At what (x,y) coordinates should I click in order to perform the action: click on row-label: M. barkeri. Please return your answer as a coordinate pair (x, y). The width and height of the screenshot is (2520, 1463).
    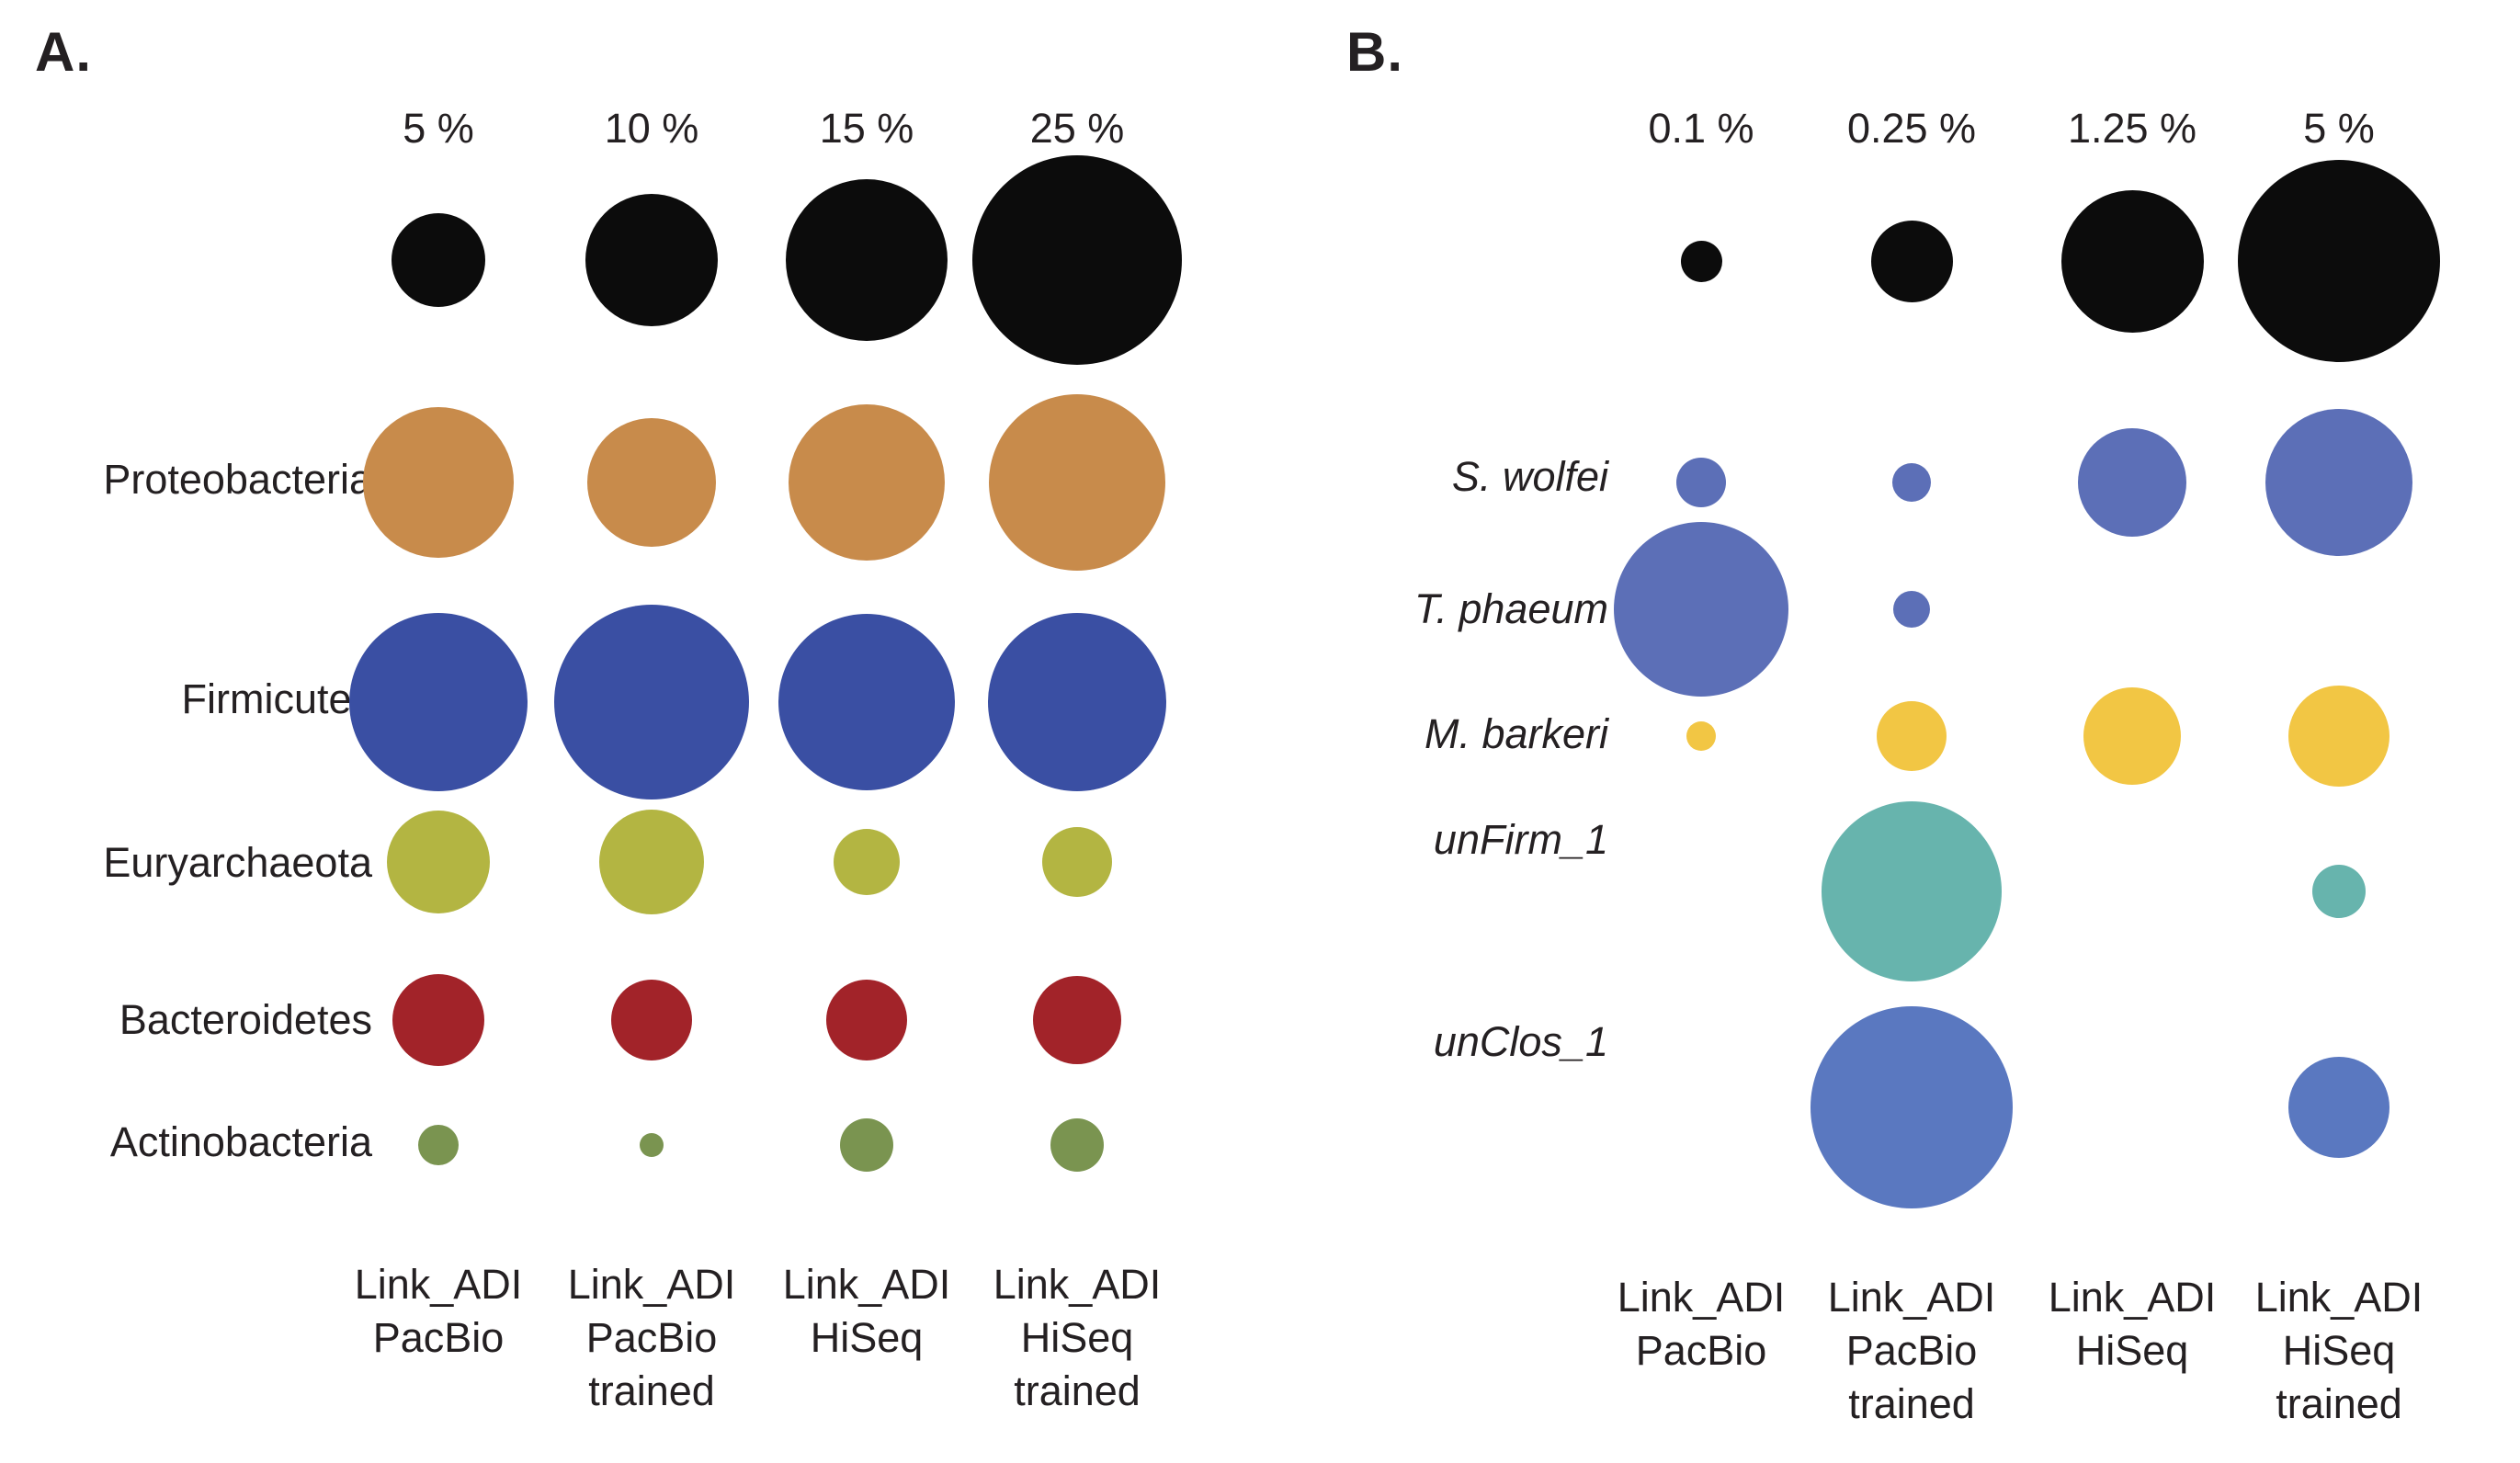
    Looking at the image, I should click on (1516, 733).